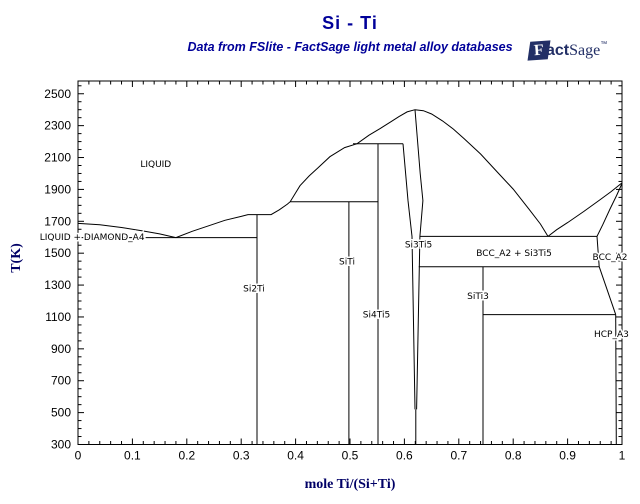 The width and height of the screenshot is (640, 504). Describe the element at coordinates (57, 189) in the screenshot. I see `y-tick-label: 1900` at that location.